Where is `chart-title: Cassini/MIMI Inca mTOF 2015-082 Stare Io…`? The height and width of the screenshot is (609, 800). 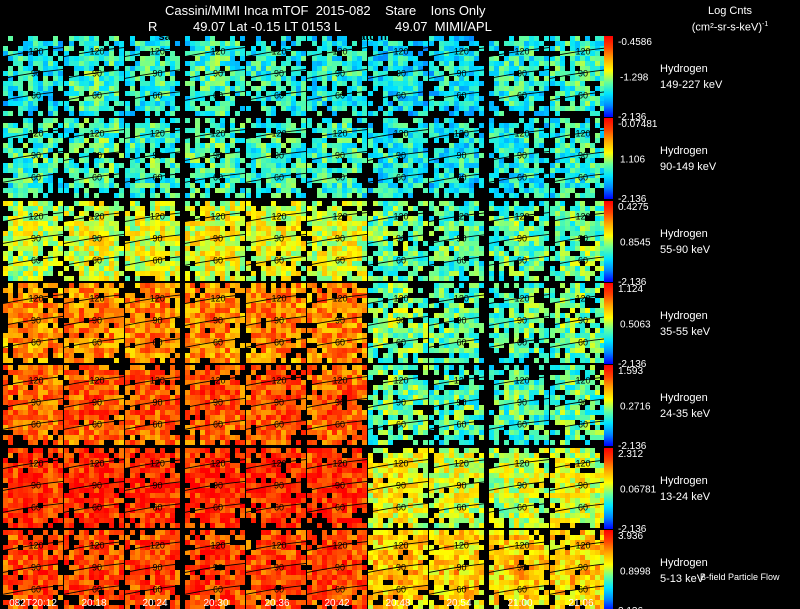
chart-title: Cassini/MIMI Inca mTOF 2015-082 Stare Io… is located at coordinates (325, 10).